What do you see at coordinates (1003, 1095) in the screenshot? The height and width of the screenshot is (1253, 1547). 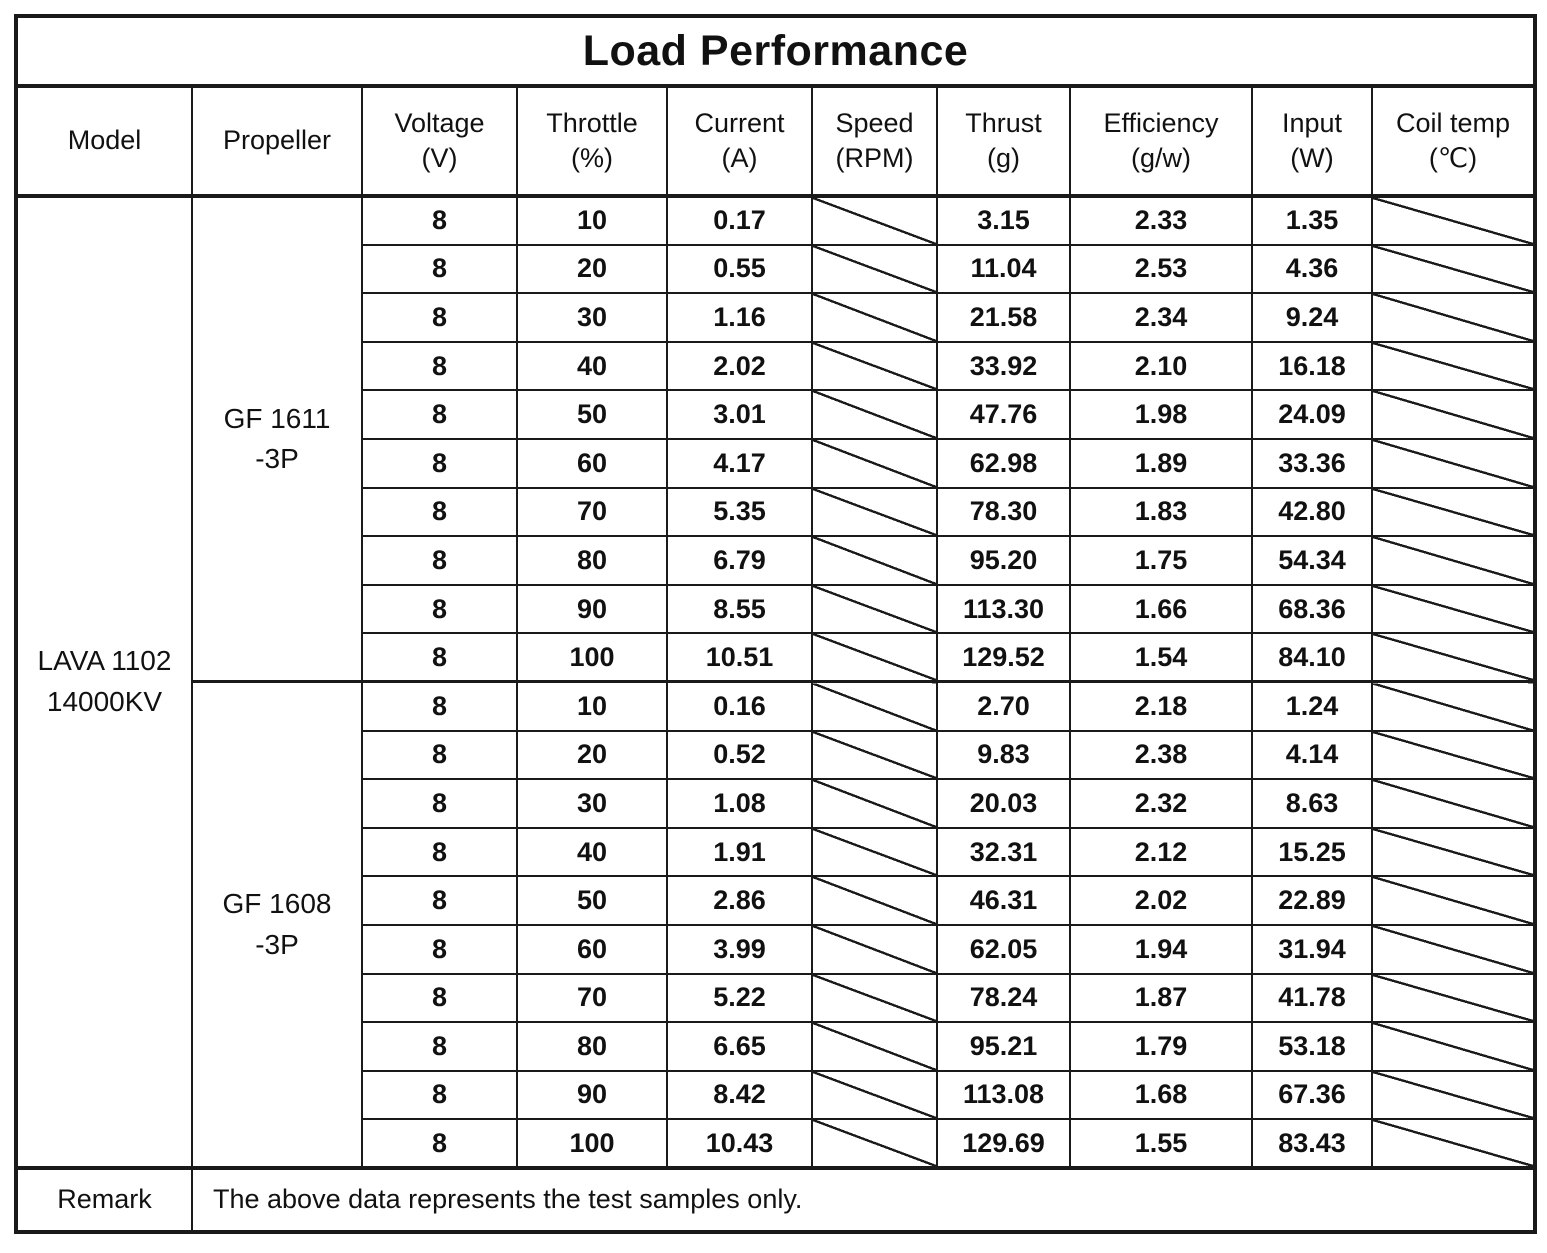 I see `thrust-cell: 113.08` at bounding box center [1003, 1095].